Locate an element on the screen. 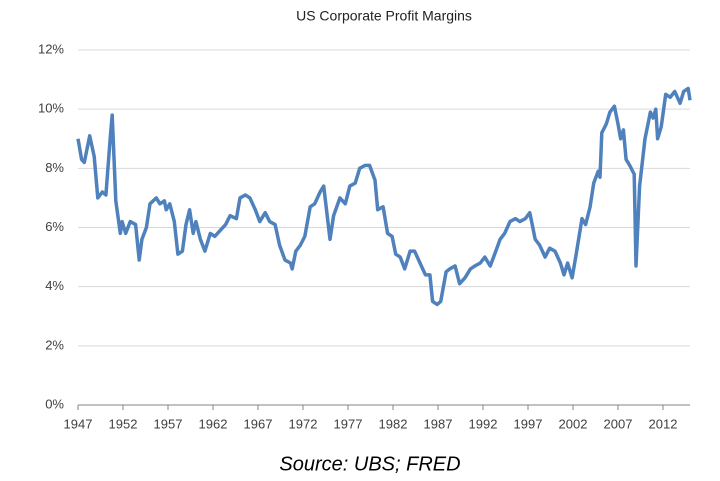 The image size is (720, 481). y-tick-label: 10% is located at coordinates (51, 108).